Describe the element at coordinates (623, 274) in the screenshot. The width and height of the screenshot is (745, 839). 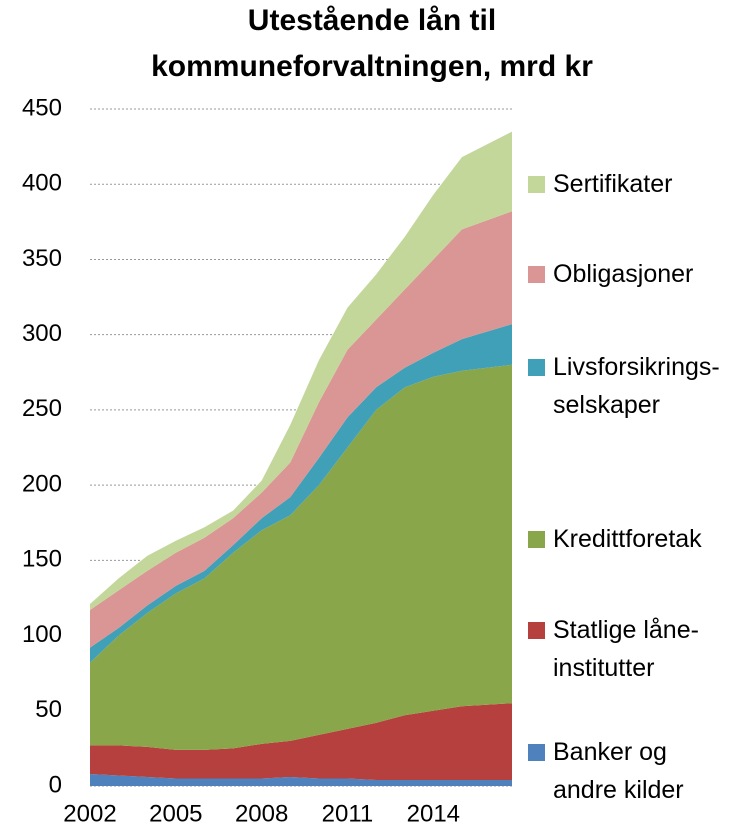
I see `legend-label: Obligasjoner` at that location.